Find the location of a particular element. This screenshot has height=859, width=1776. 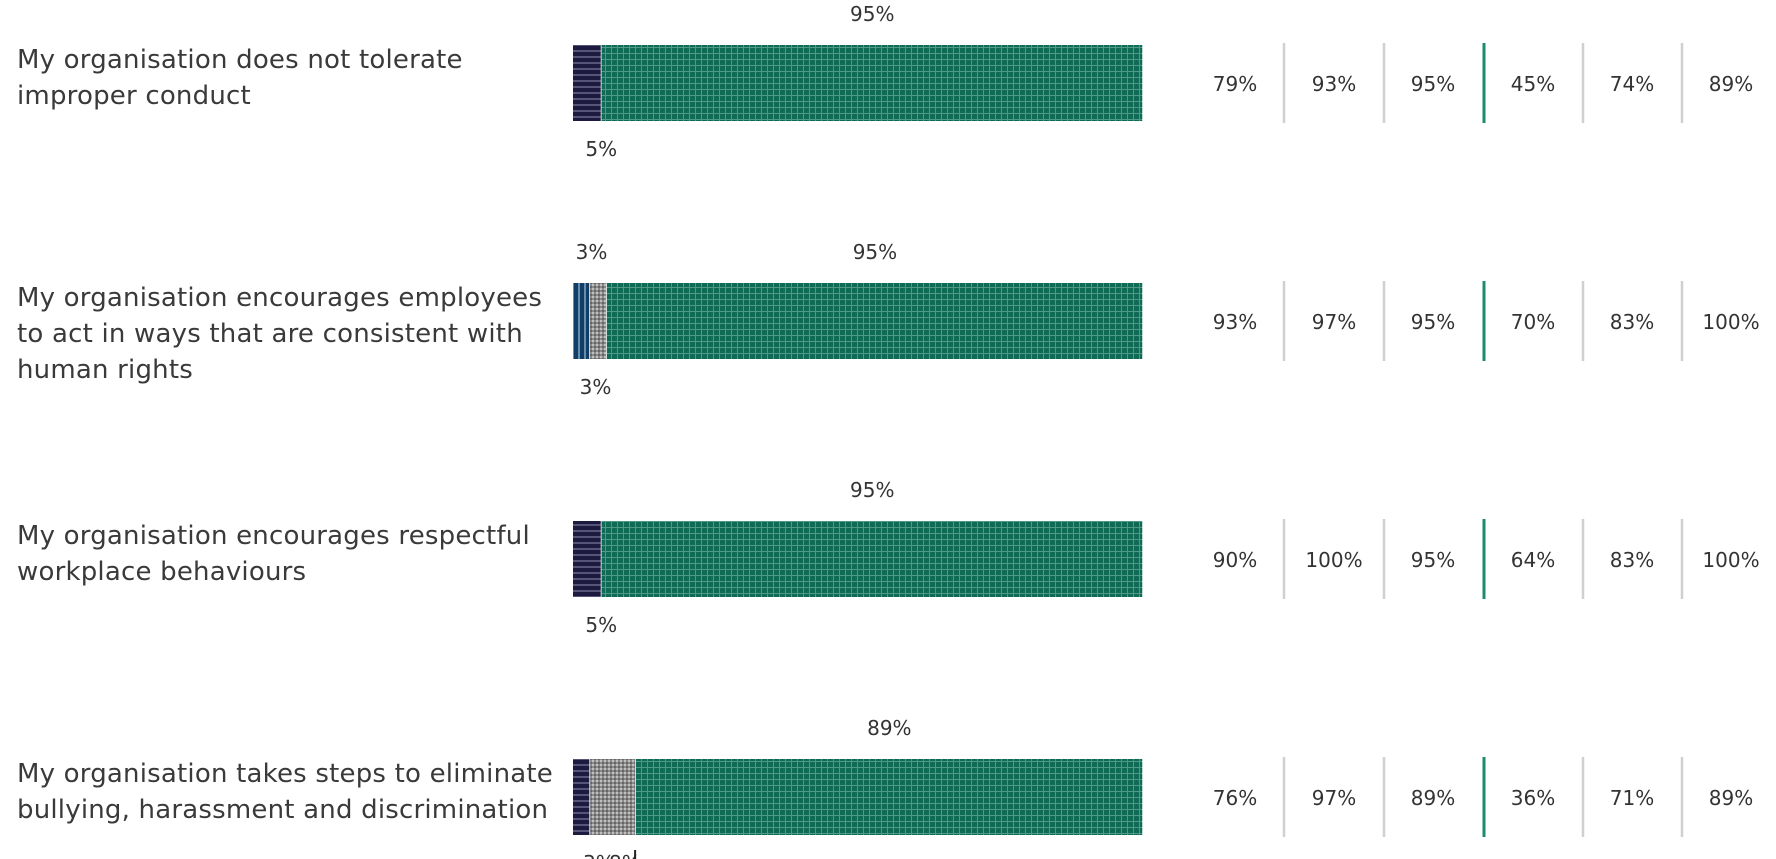

comparison-value: 45% is located at coordinates (1533, 84).